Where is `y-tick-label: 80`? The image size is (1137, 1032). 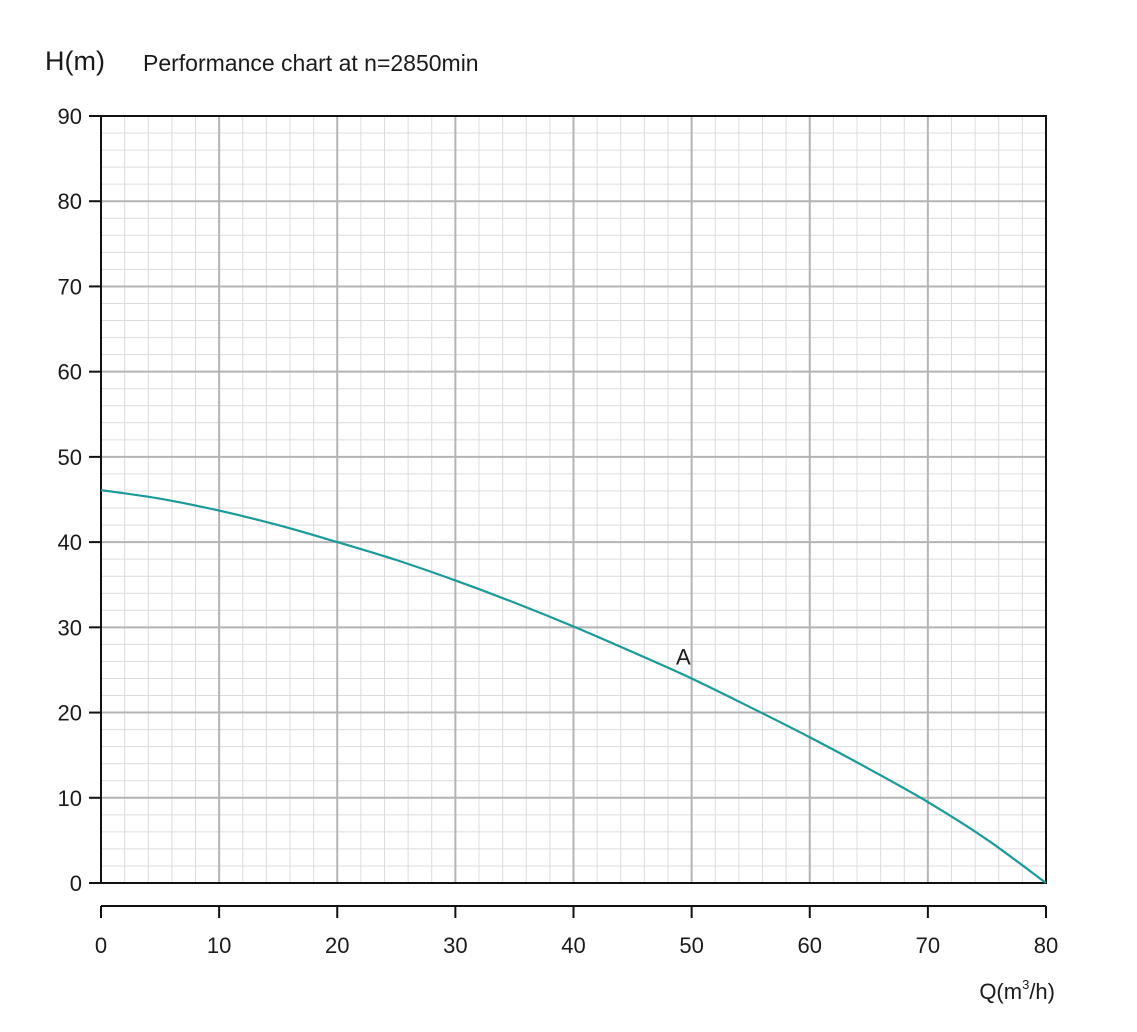 y-tick-label: 80 is located at coordinates (70, 201).